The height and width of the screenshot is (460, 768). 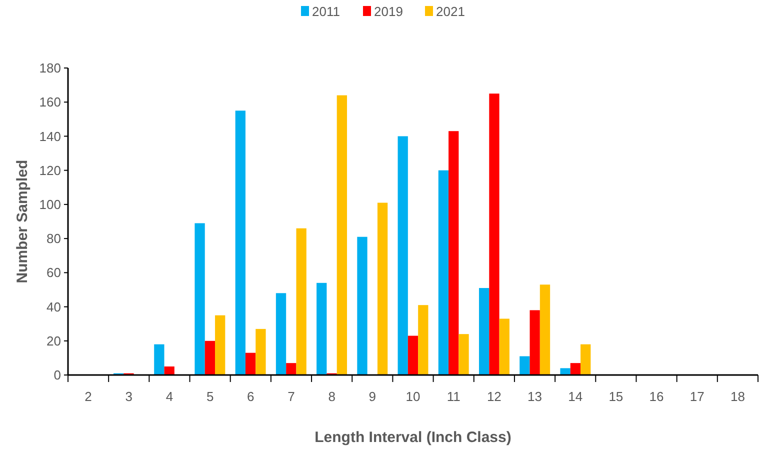 What do you see at coordinates (53, 306) in the screenshot?
I see `y-tick-label: 40` at bounding box center [53, 306].